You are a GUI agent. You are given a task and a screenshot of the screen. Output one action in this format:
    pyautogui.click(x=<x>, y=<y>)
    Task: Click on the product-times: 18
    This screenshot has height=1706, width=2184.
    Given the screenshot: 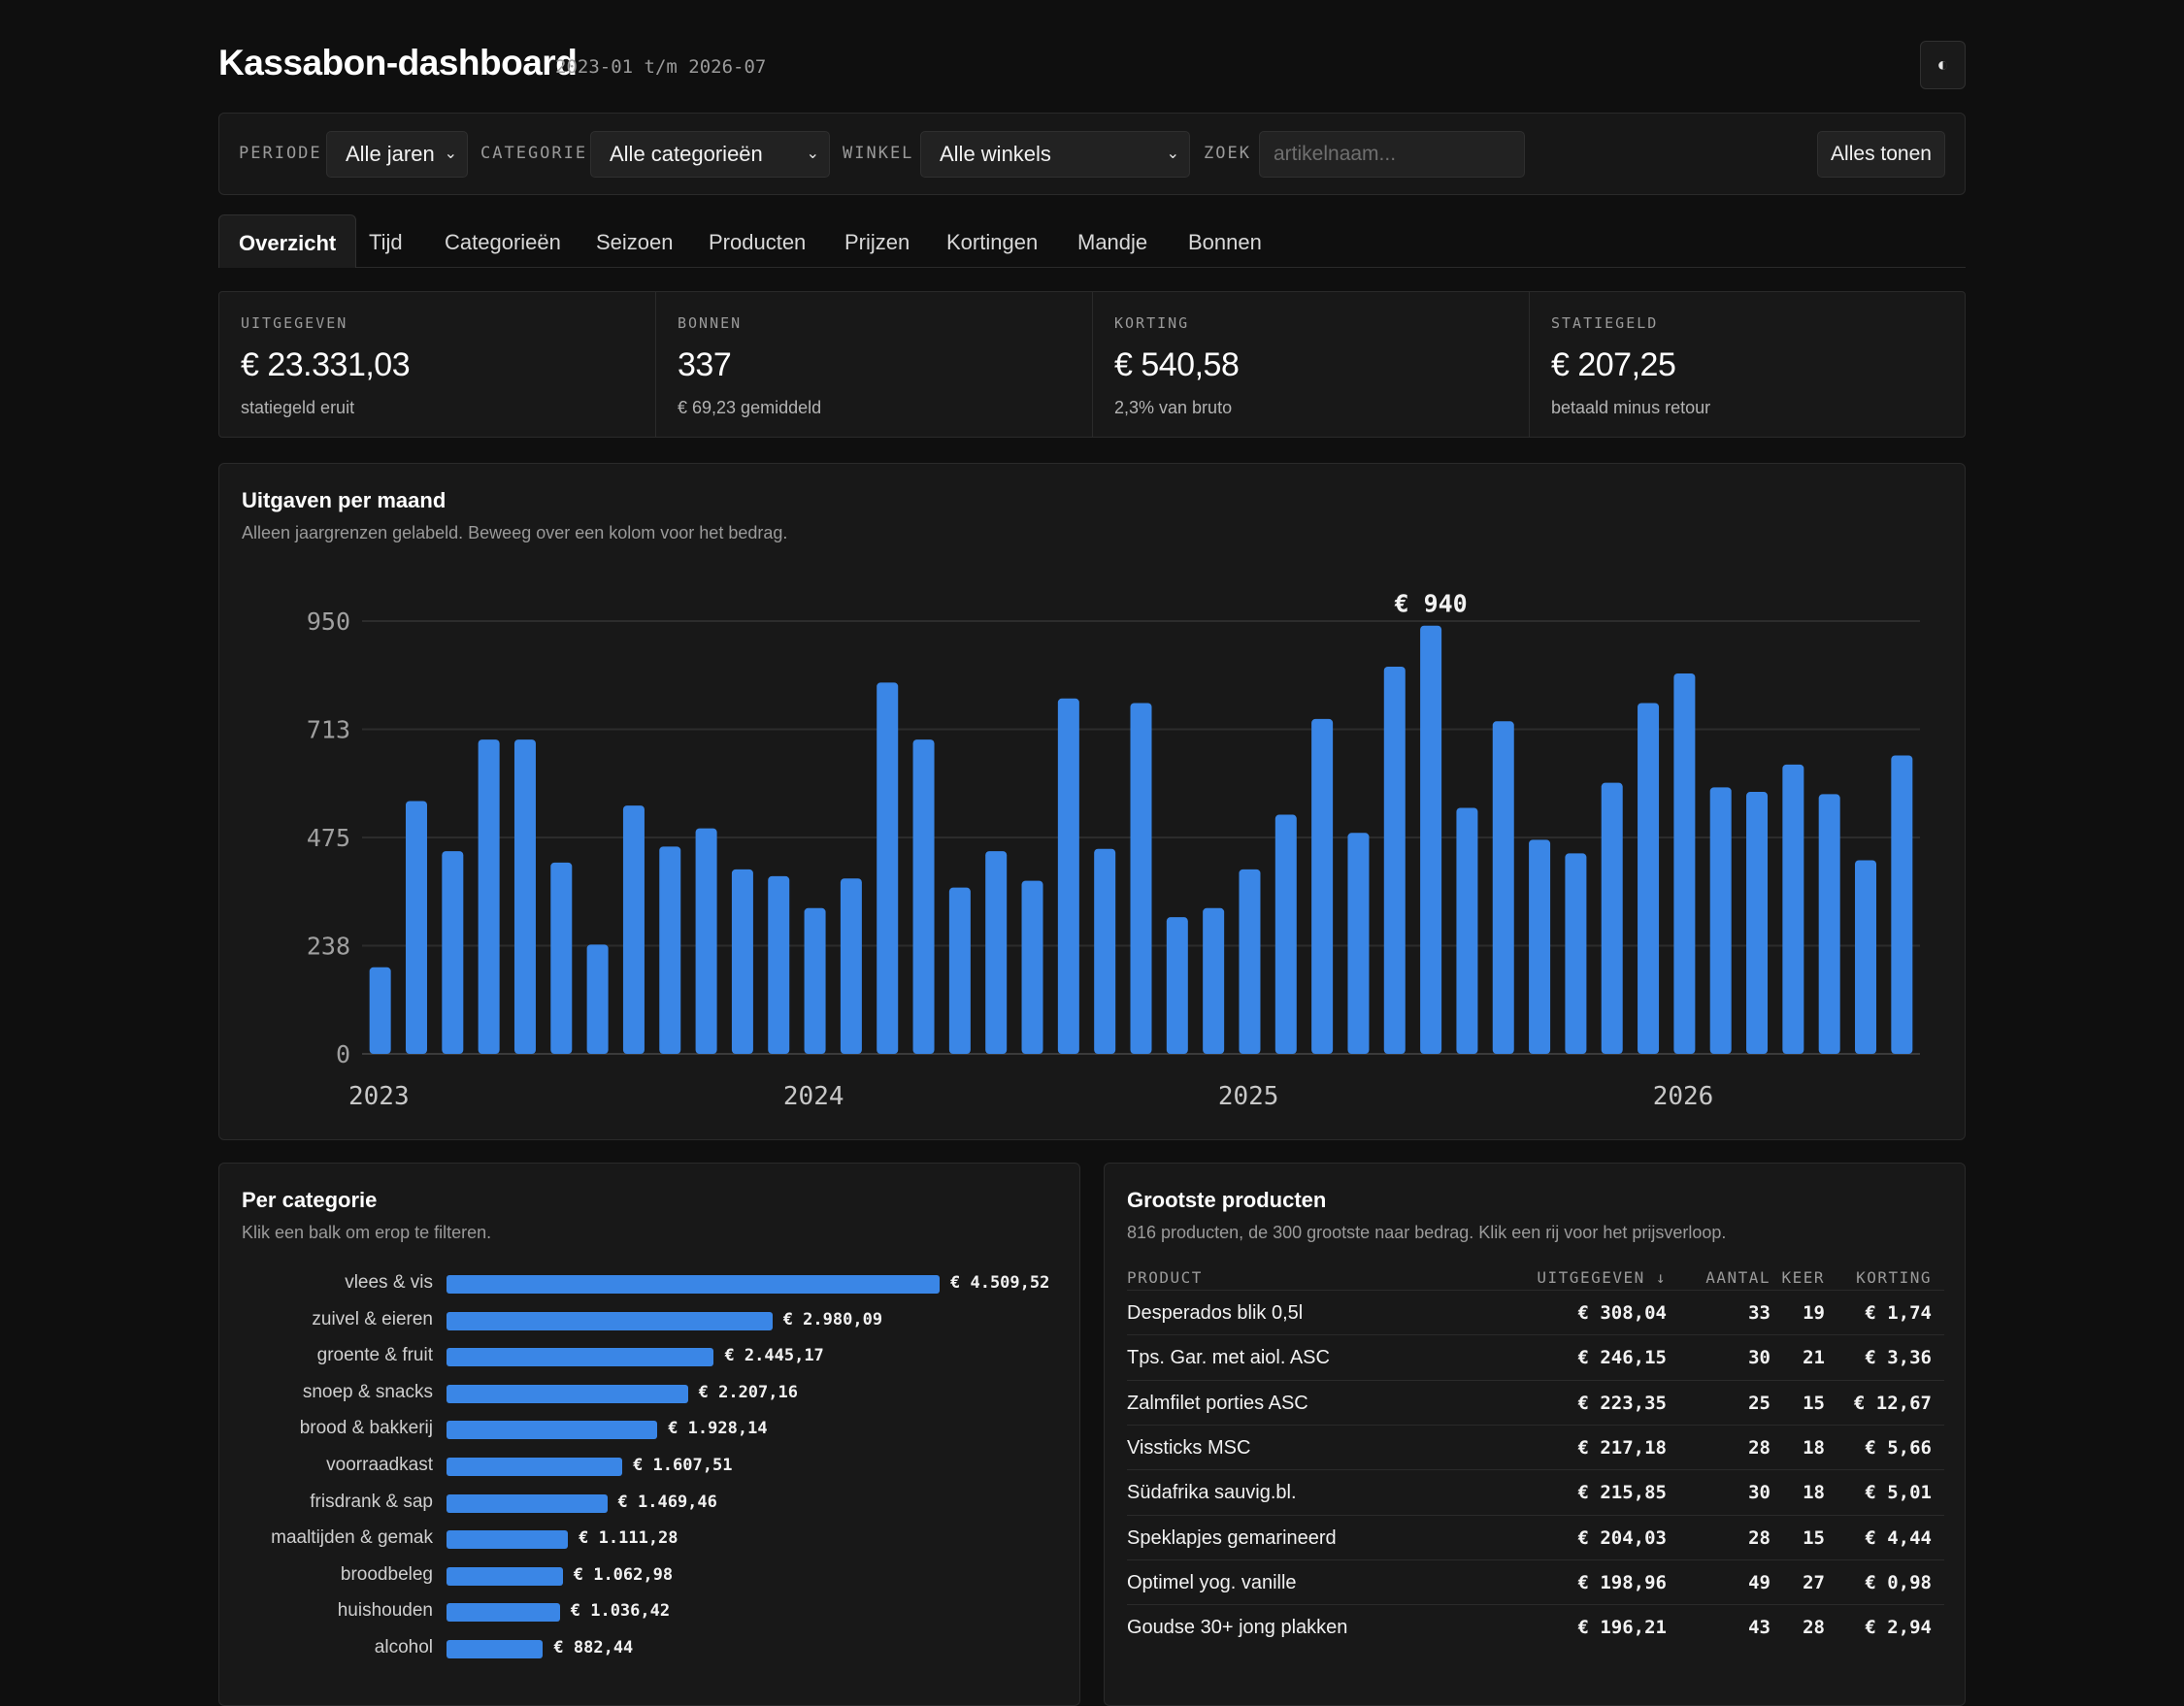 What is the action you would take?
    pyautogui.click(x=1814, y=1448)
    